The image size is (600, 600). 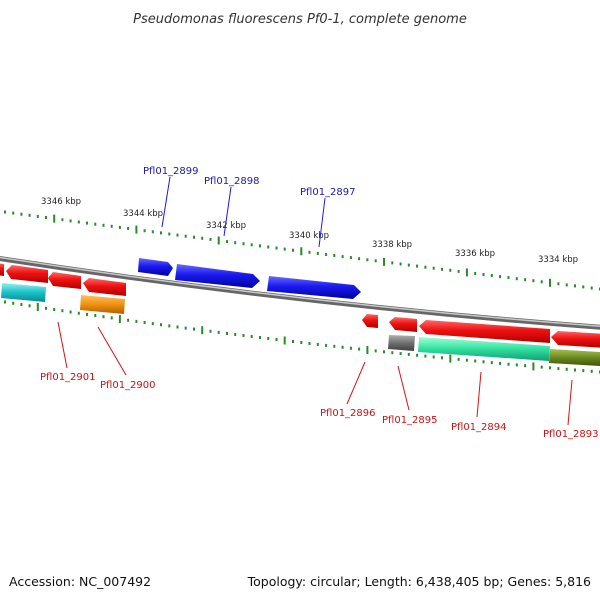 What do you see at coordinates (80, 581) in the screenshot?
I see `accession-text: Accession: NC_007492` at bounding box center [80, 581].